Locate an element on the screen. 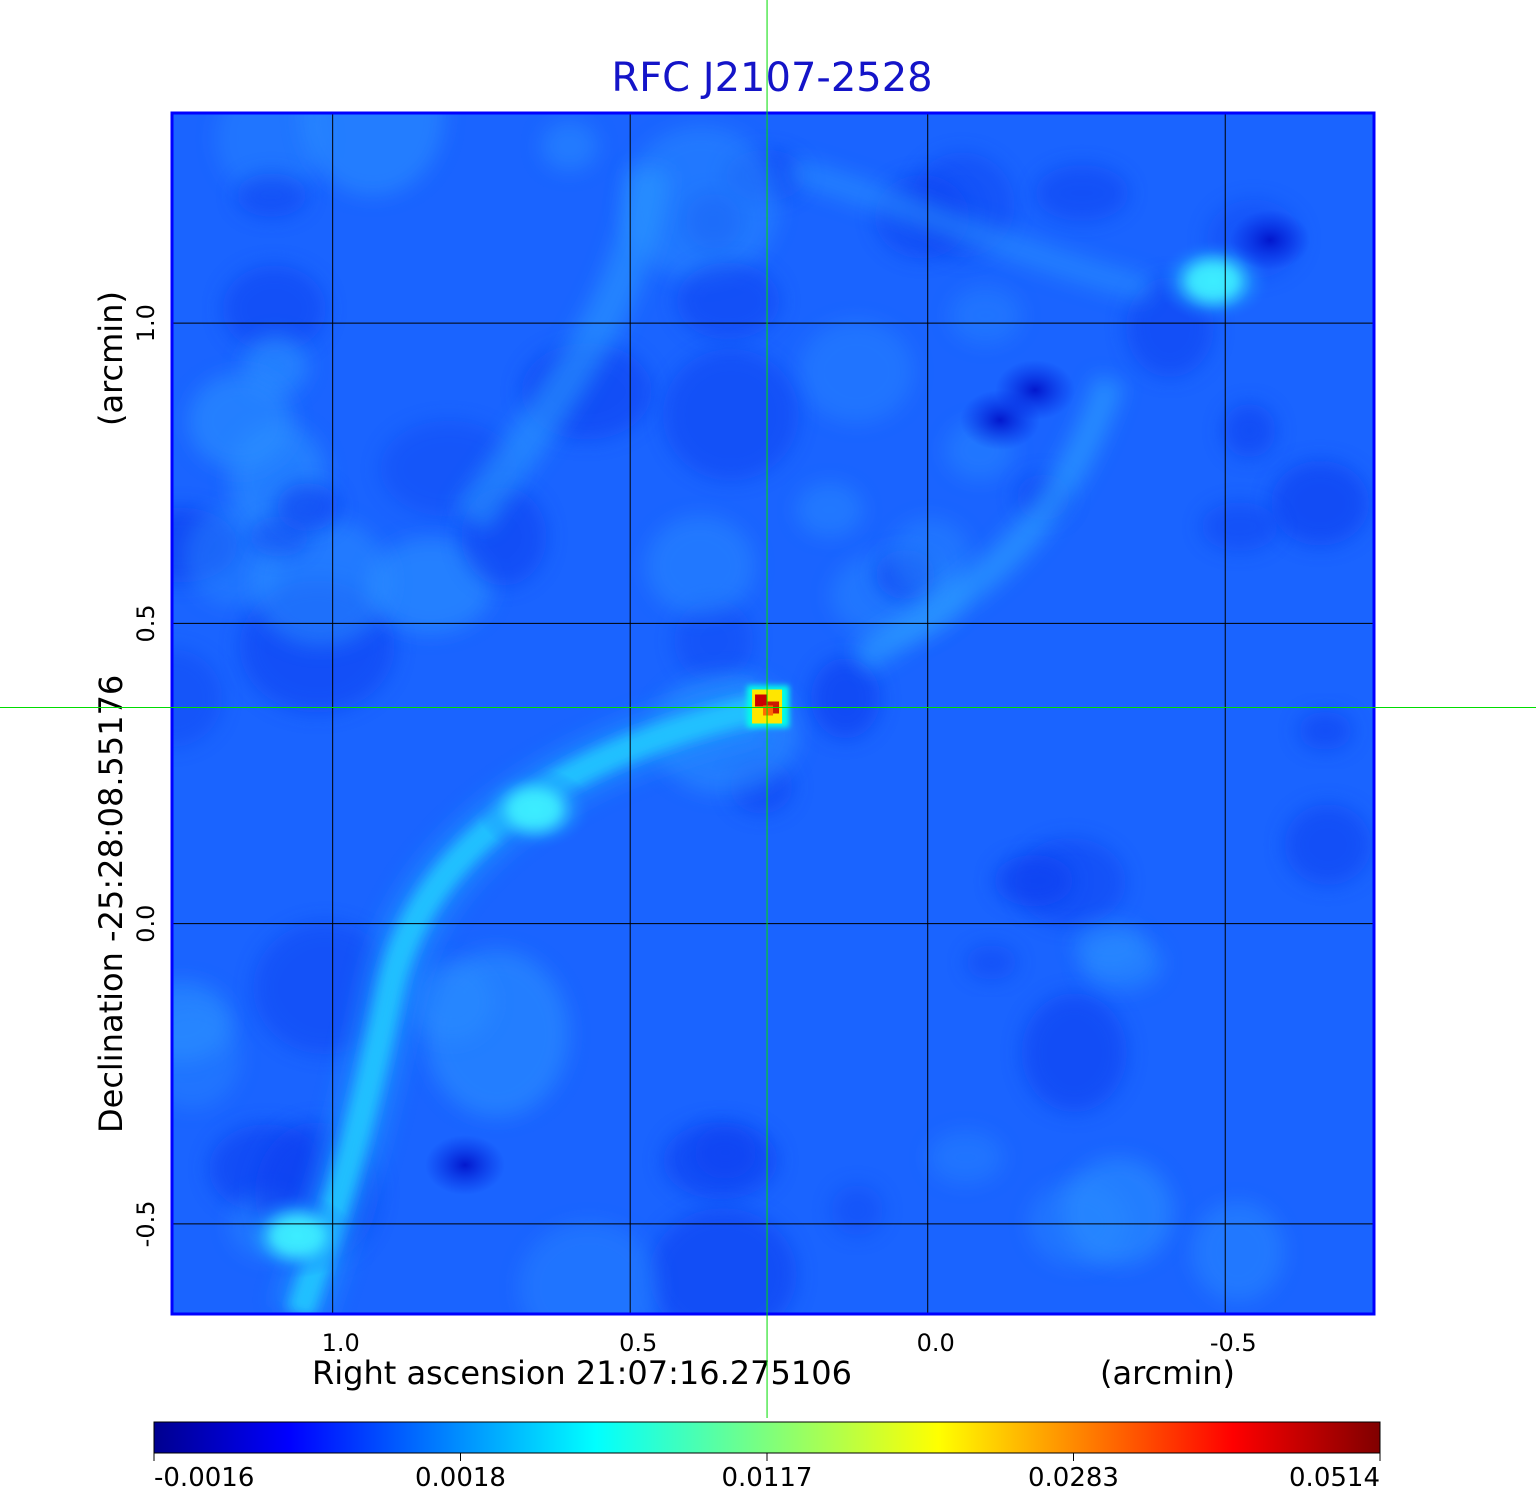 The height and width of the screenshot is (1511, 1536). x-tick-labels: 1.0 0.5 0.0 -0.5 is located at coordinates (789, 1343).